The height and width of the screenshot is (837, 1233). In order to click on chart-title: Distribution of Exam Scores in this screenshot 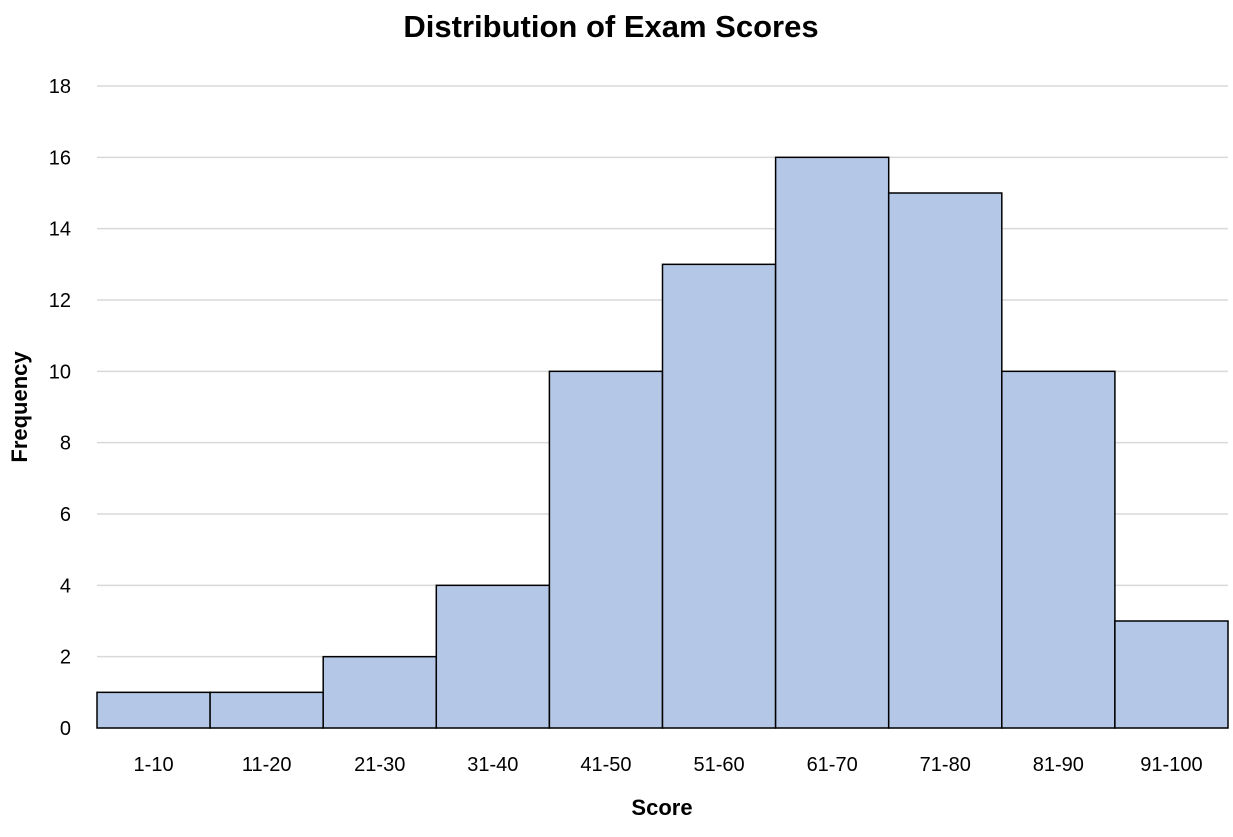, I will do `click(610, 26)`.